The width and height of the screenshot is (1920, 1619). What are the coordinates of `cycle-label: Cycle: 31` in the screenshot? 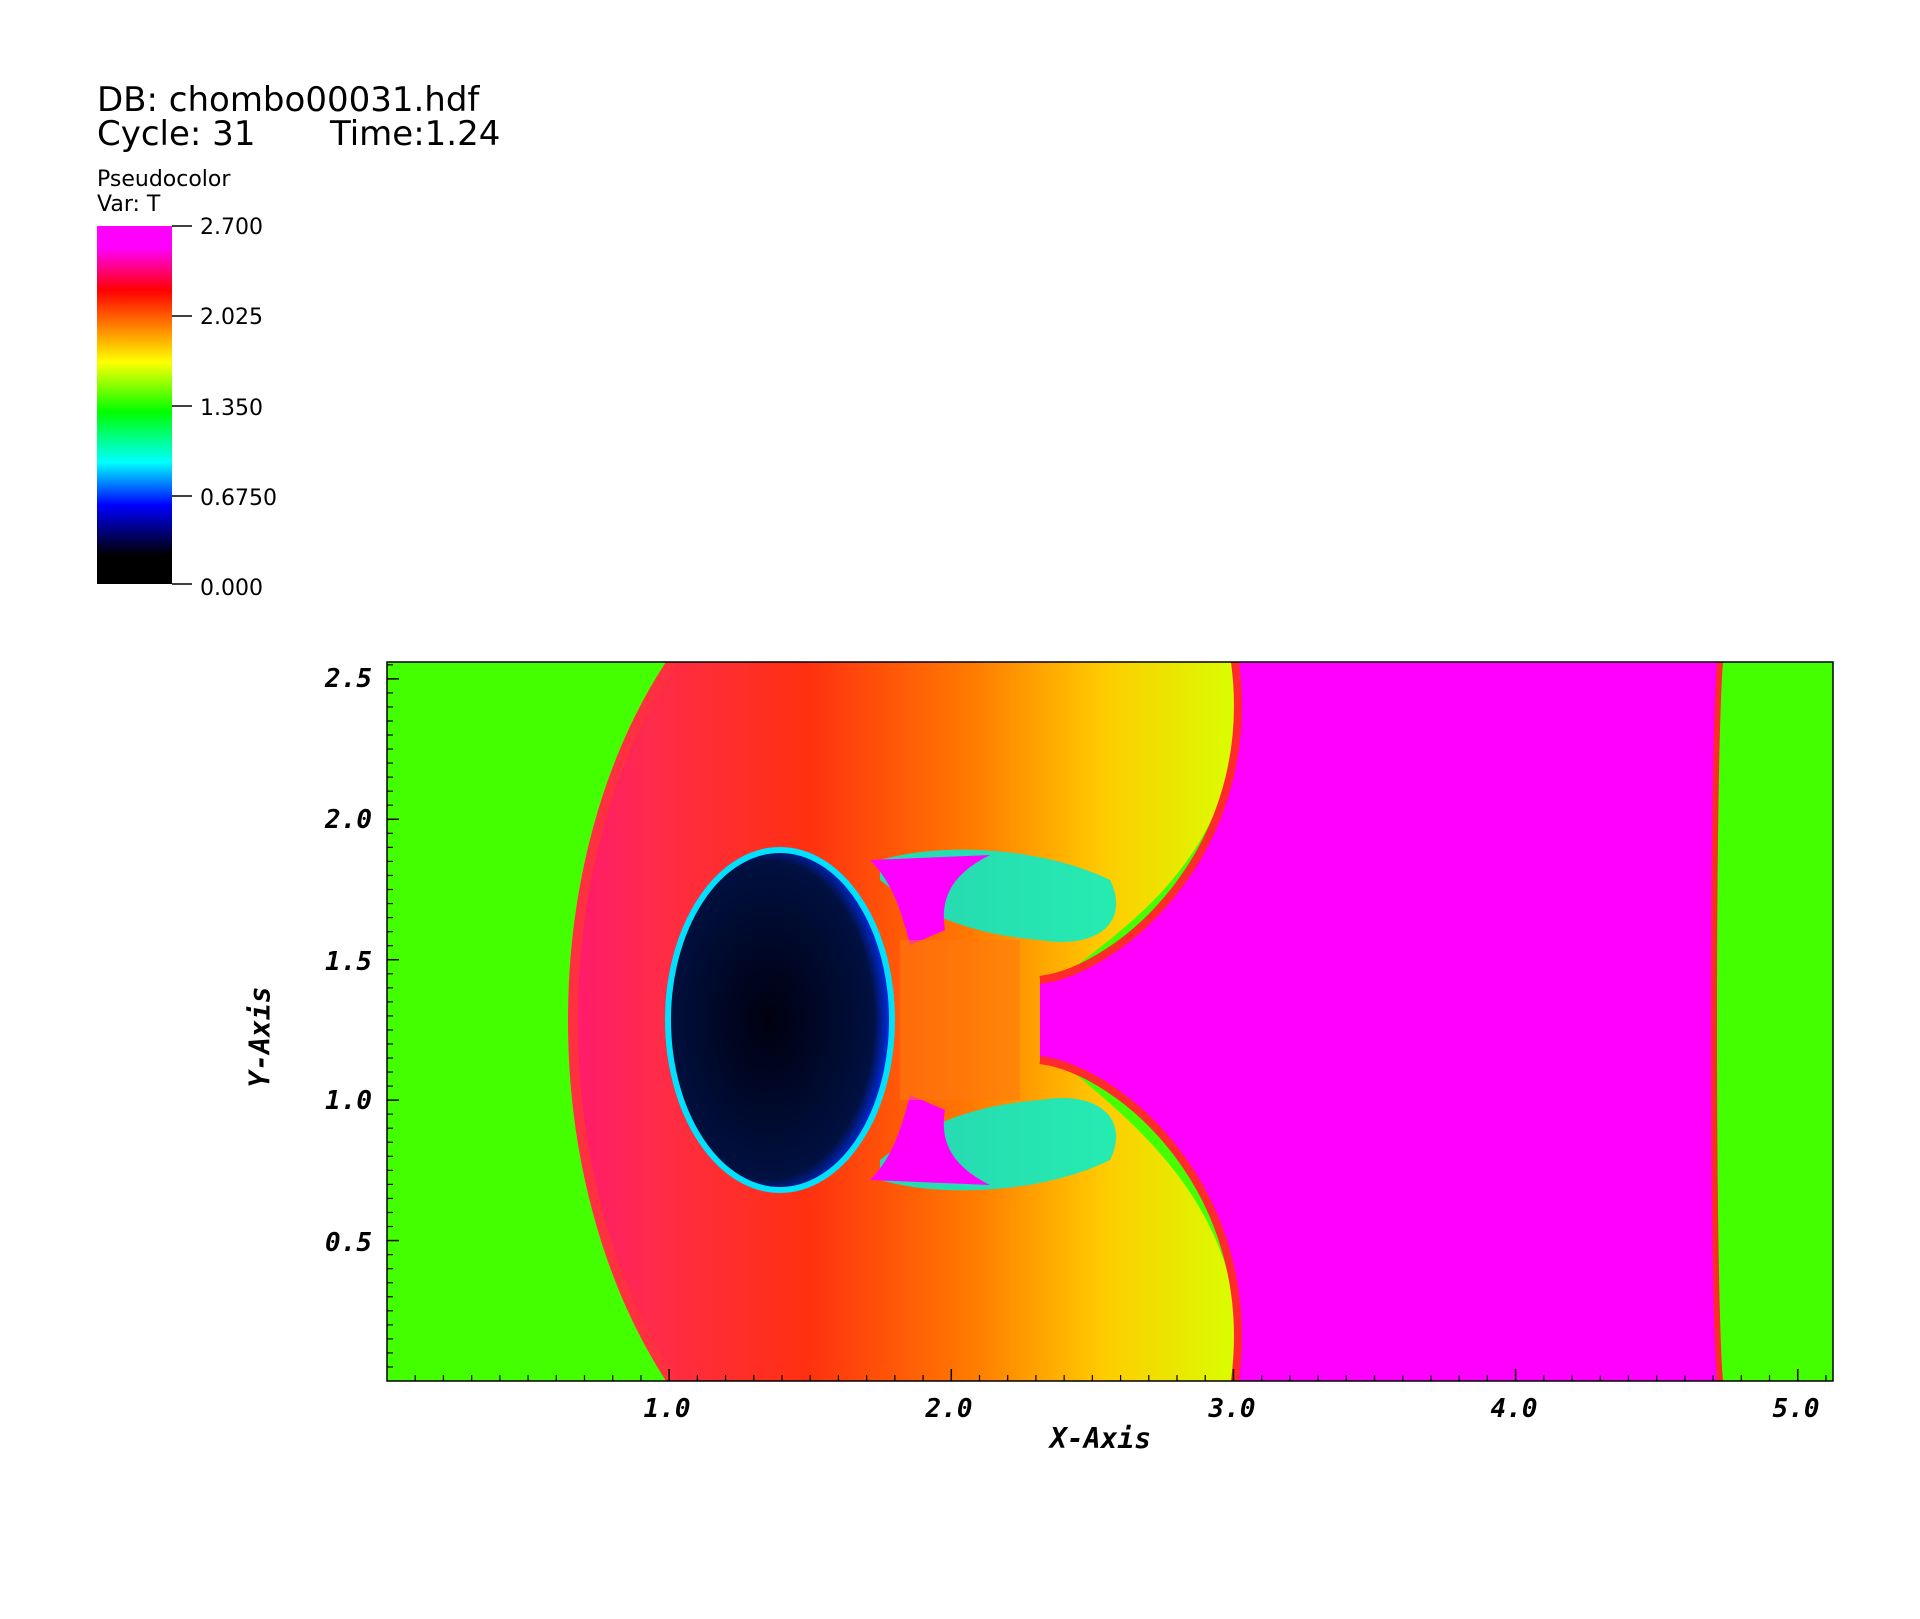 It's located at (176, 134).